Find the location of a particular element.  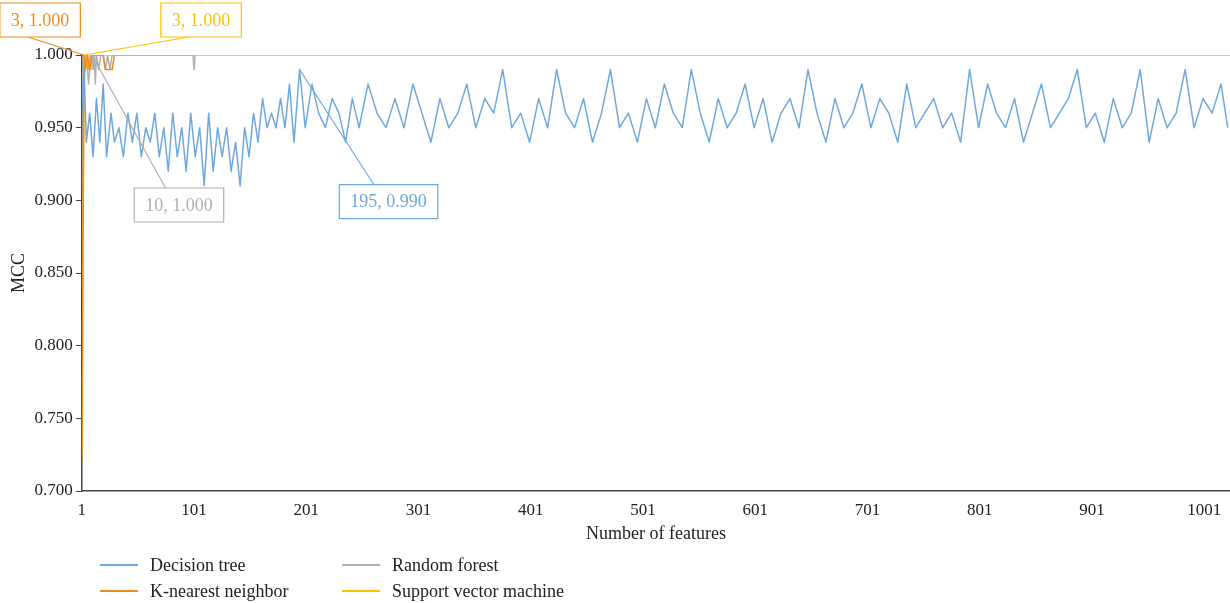

annotation: 10, 1.000 is located at coordinates (179, 204).